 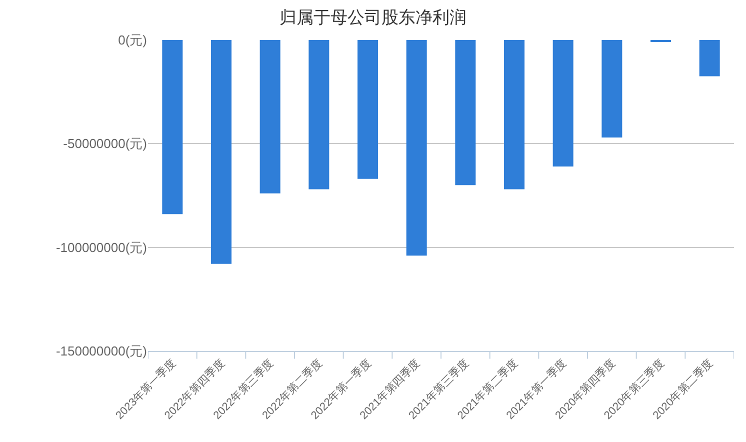 I want to click on chart-title: 归属于母公司股东净利润, so click(x=373, y=17).